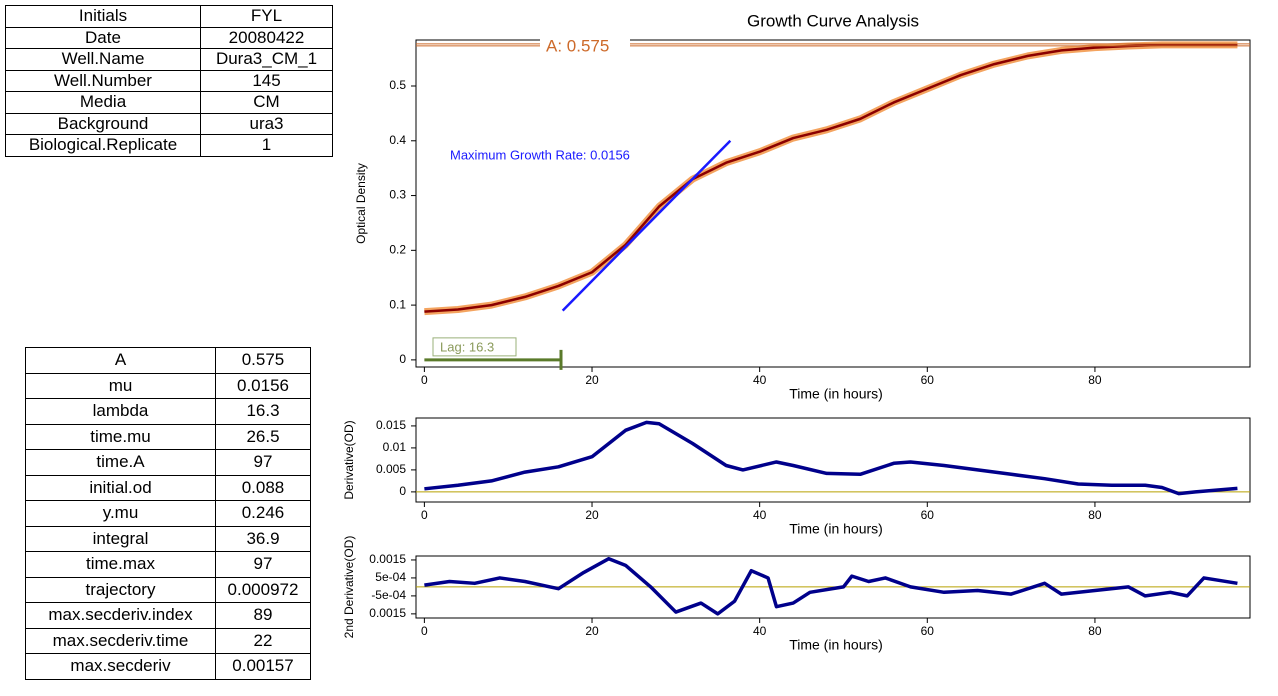 The height and width of the screenshot is (696, 1278). I want to click on label-cell: Background, so click(103, 123).